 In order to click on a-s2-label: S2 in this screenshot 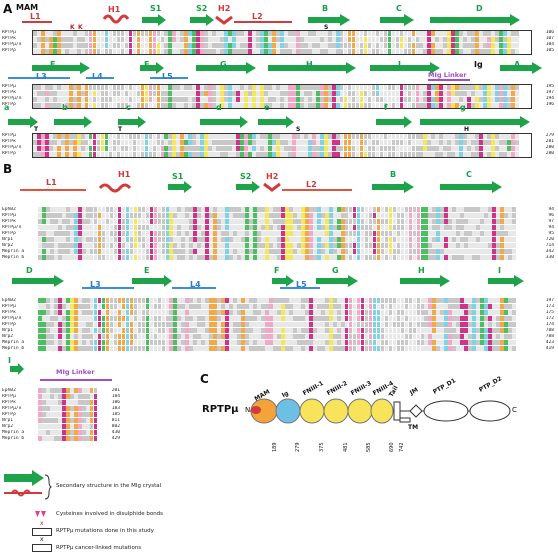, I will do `click(202, 8)`.